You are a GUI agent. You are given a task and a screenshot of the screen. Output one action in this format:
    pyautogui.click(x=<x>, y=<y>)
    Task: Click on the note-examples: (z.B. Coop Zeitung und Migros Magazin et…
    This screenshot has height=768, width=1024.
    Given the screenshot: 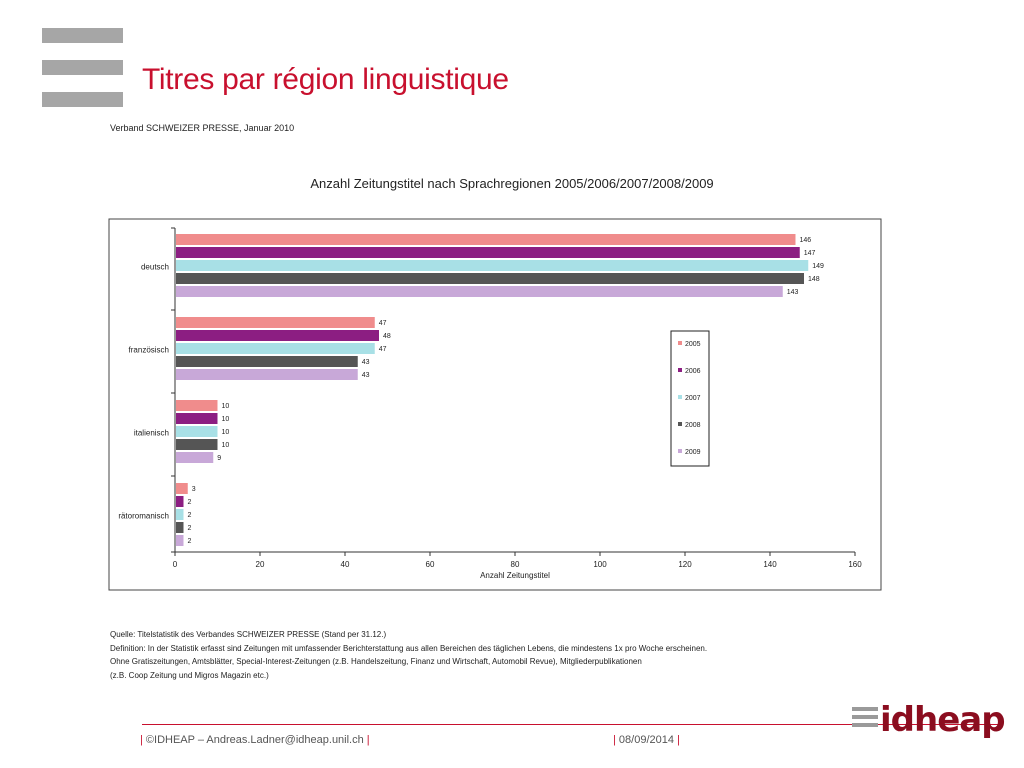 What is the action you would take?
    pyautogui.click(x=189, y=675)
    